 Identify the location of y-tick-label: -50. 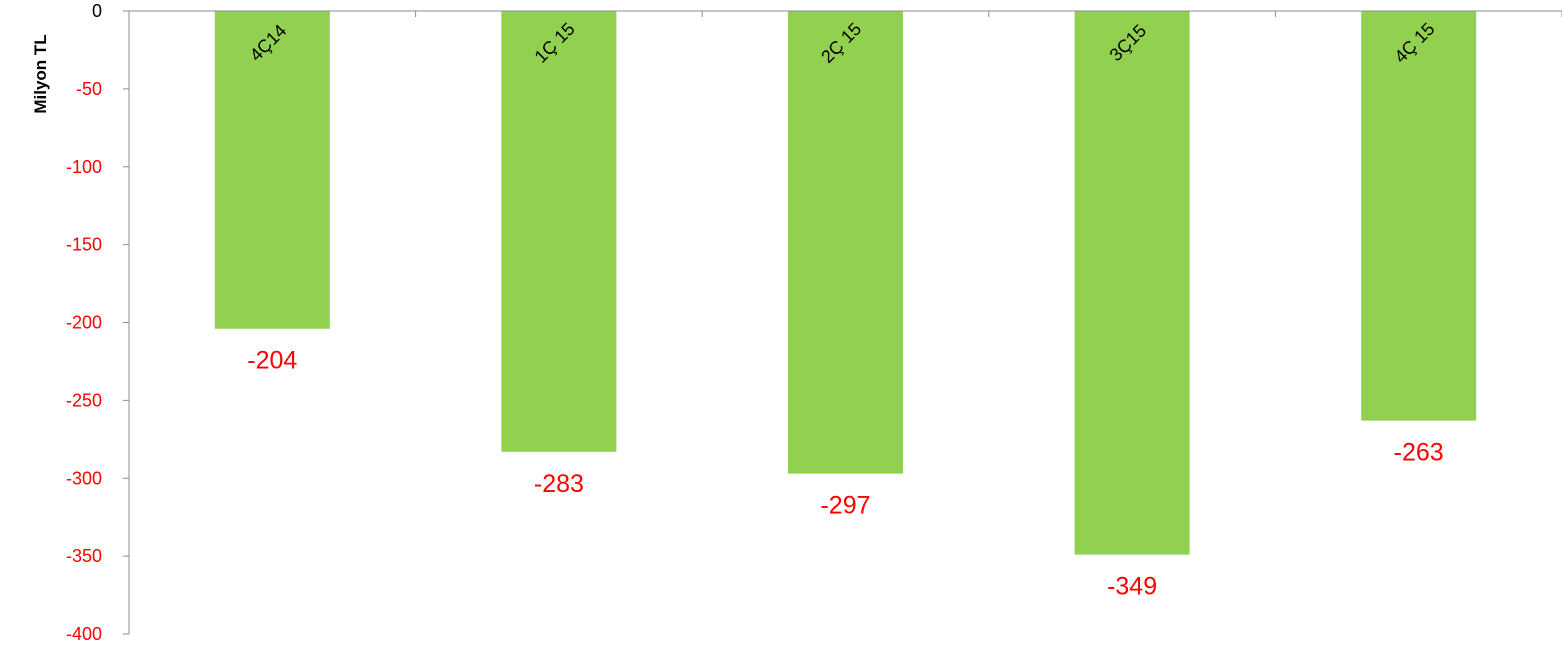
(89, 89).